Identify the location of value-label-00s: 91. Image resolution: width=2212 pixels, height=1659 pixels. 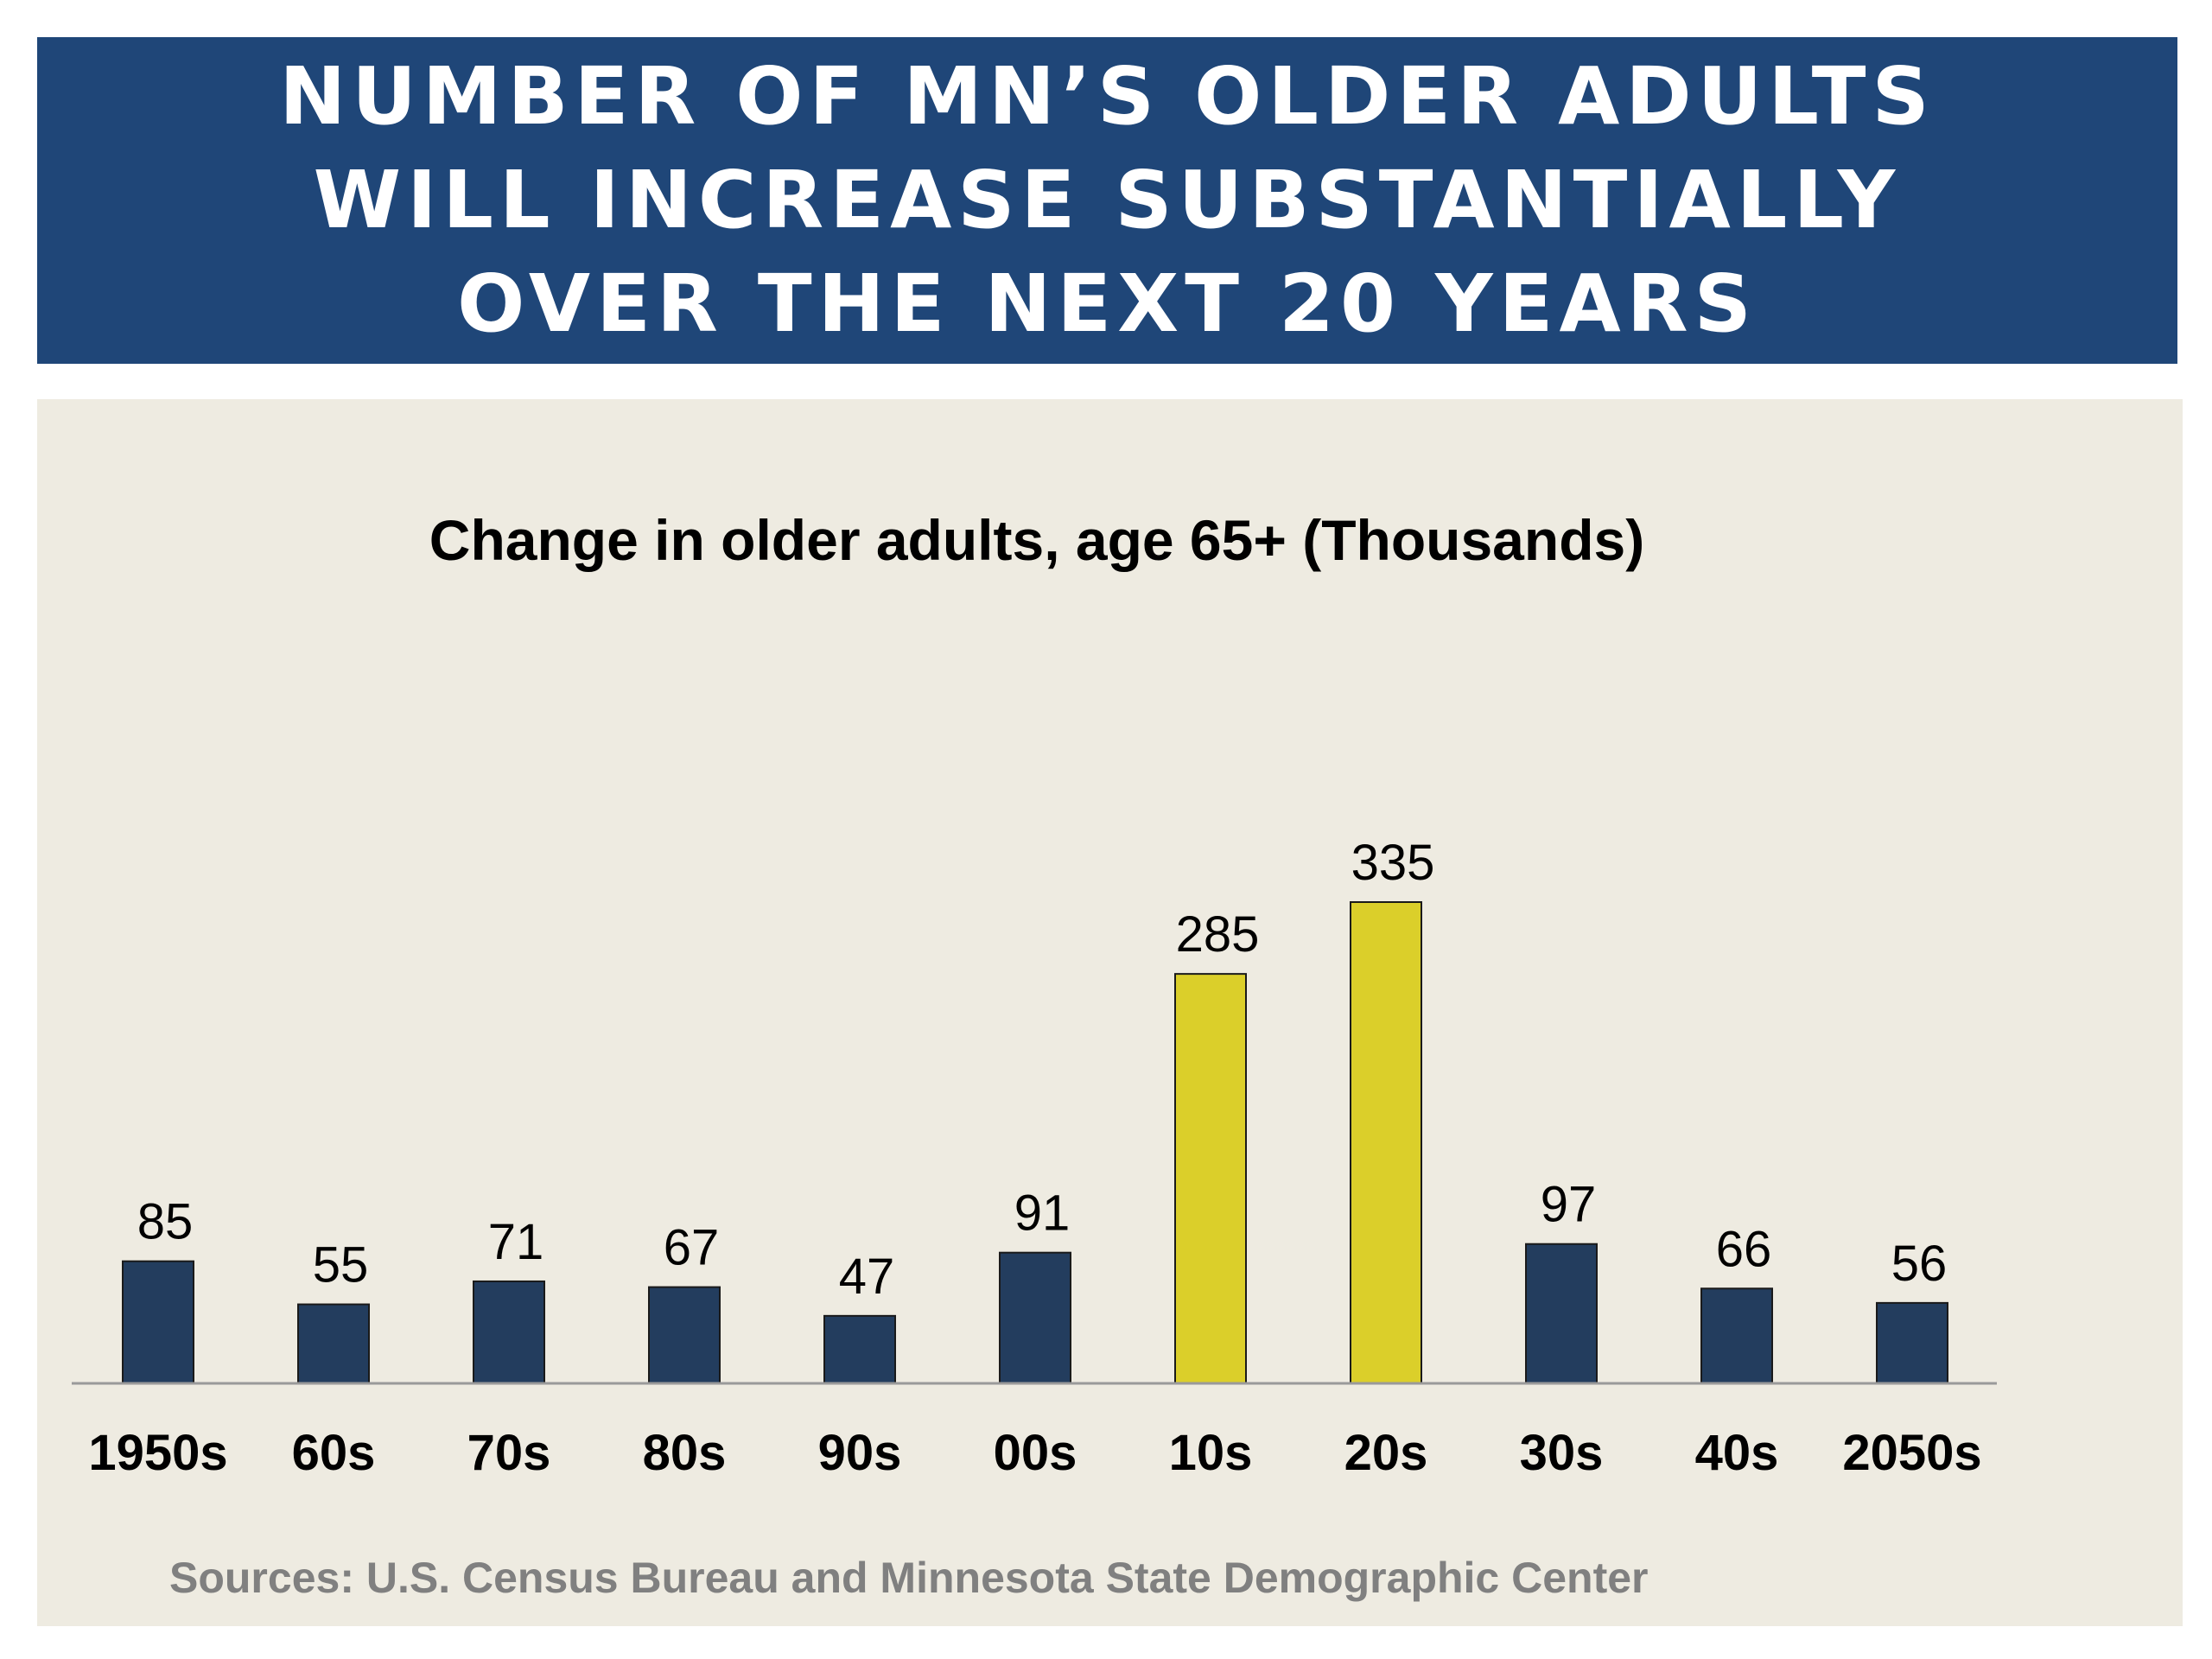
(1042, 1213).